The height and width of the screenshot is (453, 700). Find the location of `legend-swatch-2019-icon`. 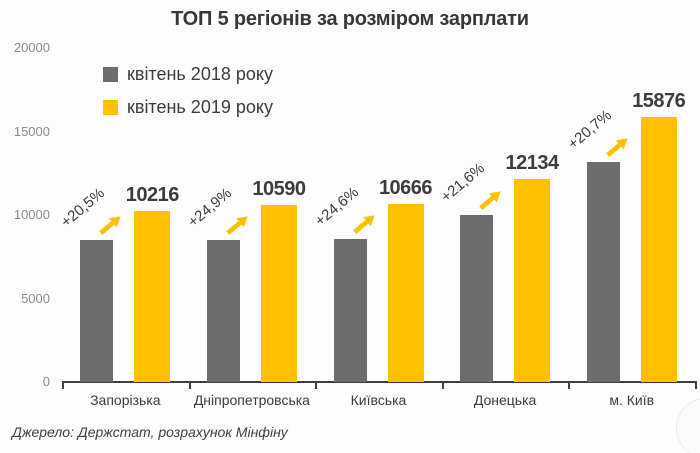

legend-swatch-2019-icon is located at coordinates (110, 107).